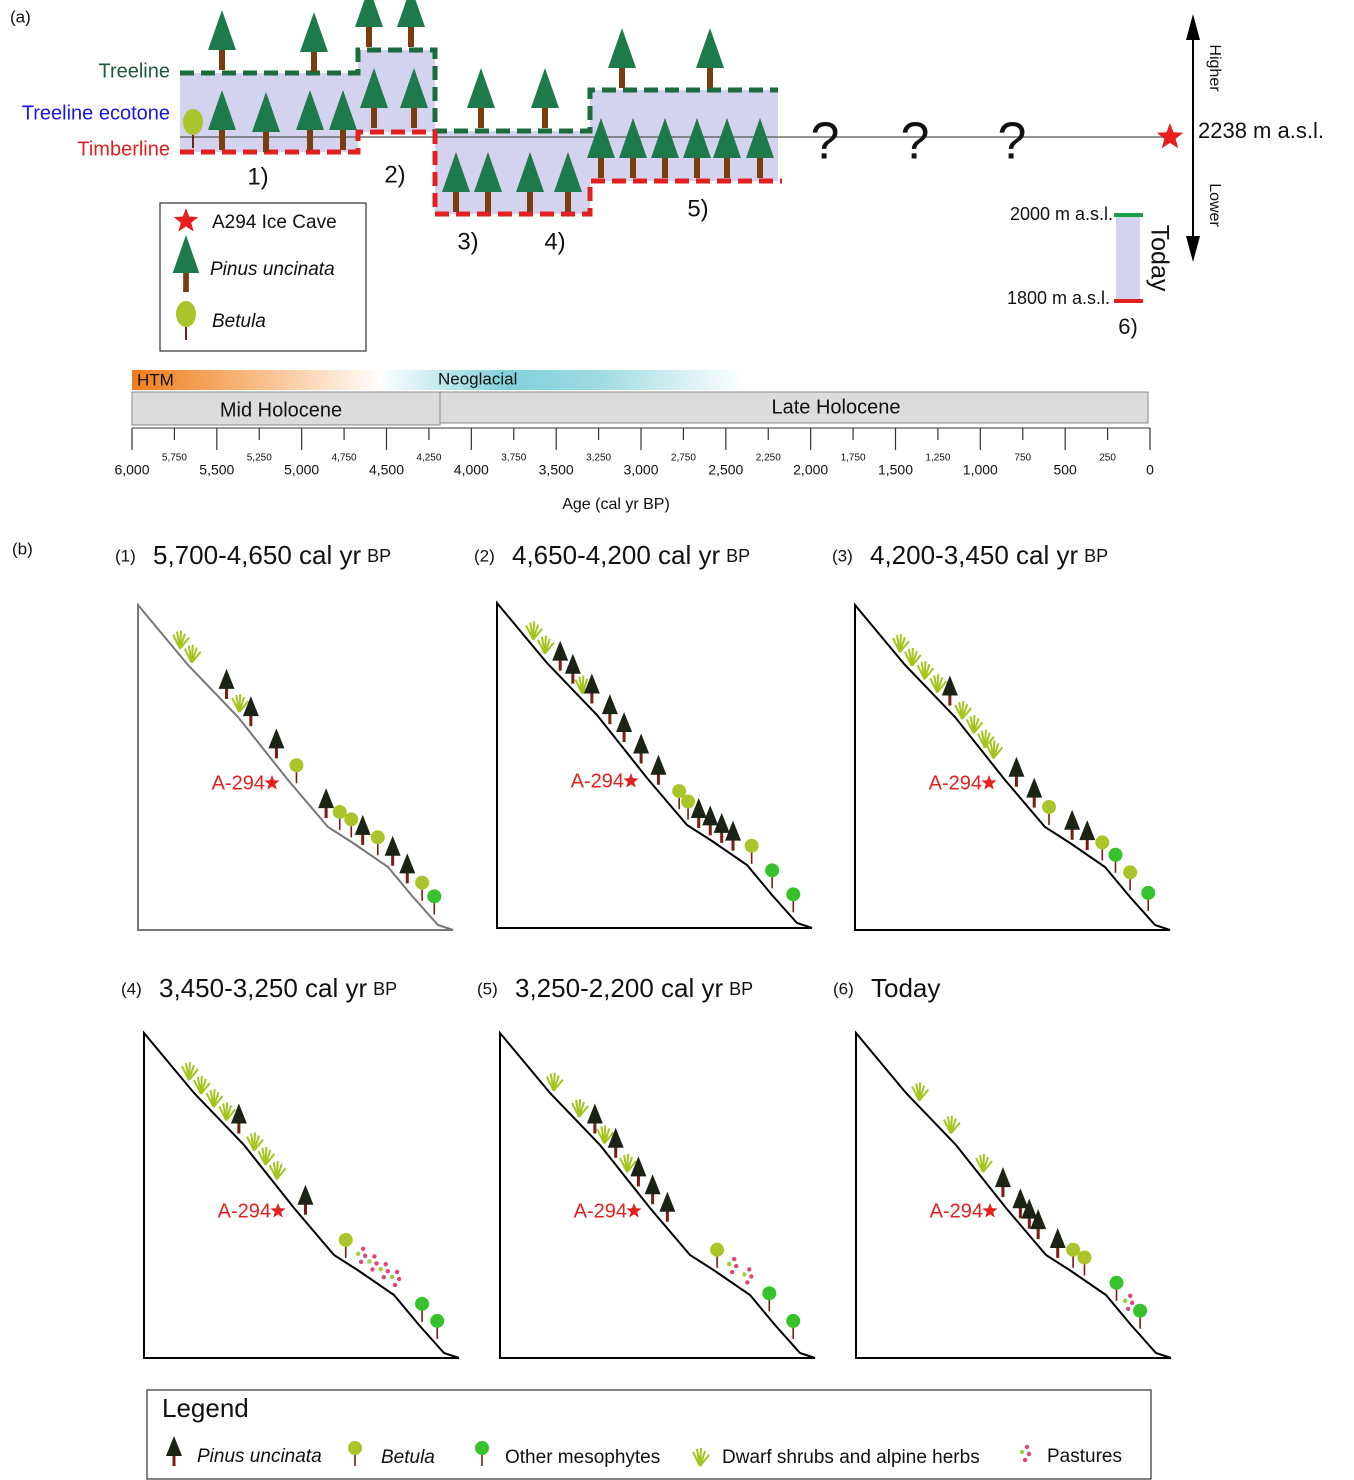  Describe the element at coordinates (257, 176) in the screenshot. I see `period-label: 1)` at that location.